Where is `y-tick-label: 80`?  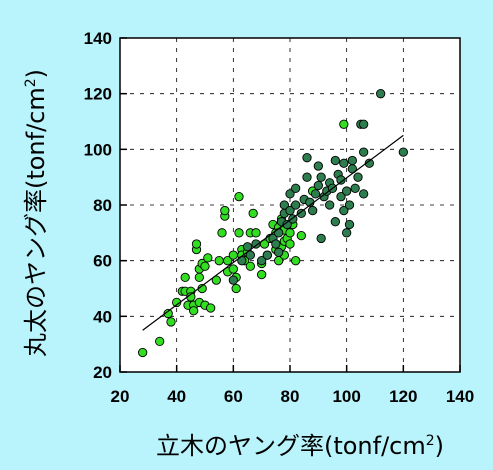
y-tick-label: 80 is located at coordinates (102, 205).